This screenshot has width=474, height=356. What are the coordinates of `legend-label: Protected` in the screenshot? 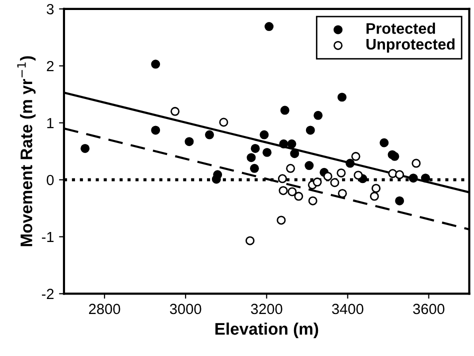 It's located at (401, 28).